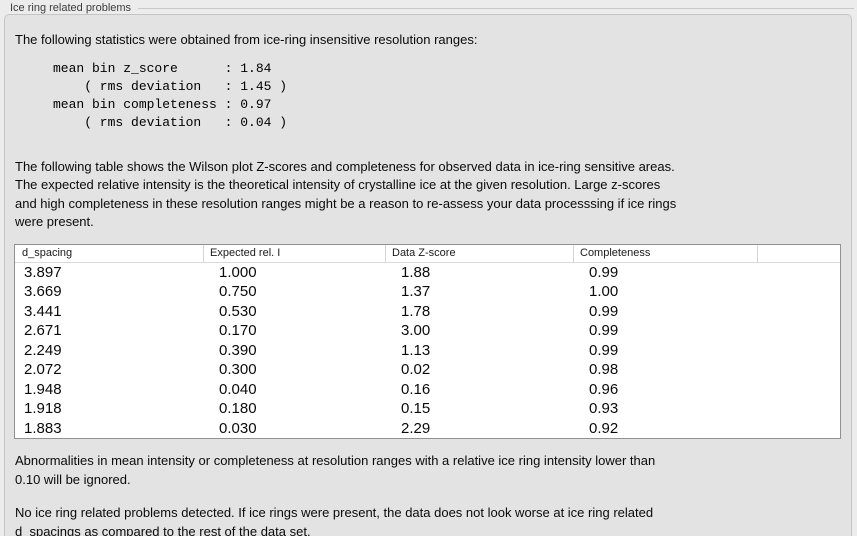 Image resolution: width=857 pixels, height=536 pixels. Describe the element at coordinates (479, 253) in the screenshot. I see `column-header-data-z-score: Data Z-score` at that location.